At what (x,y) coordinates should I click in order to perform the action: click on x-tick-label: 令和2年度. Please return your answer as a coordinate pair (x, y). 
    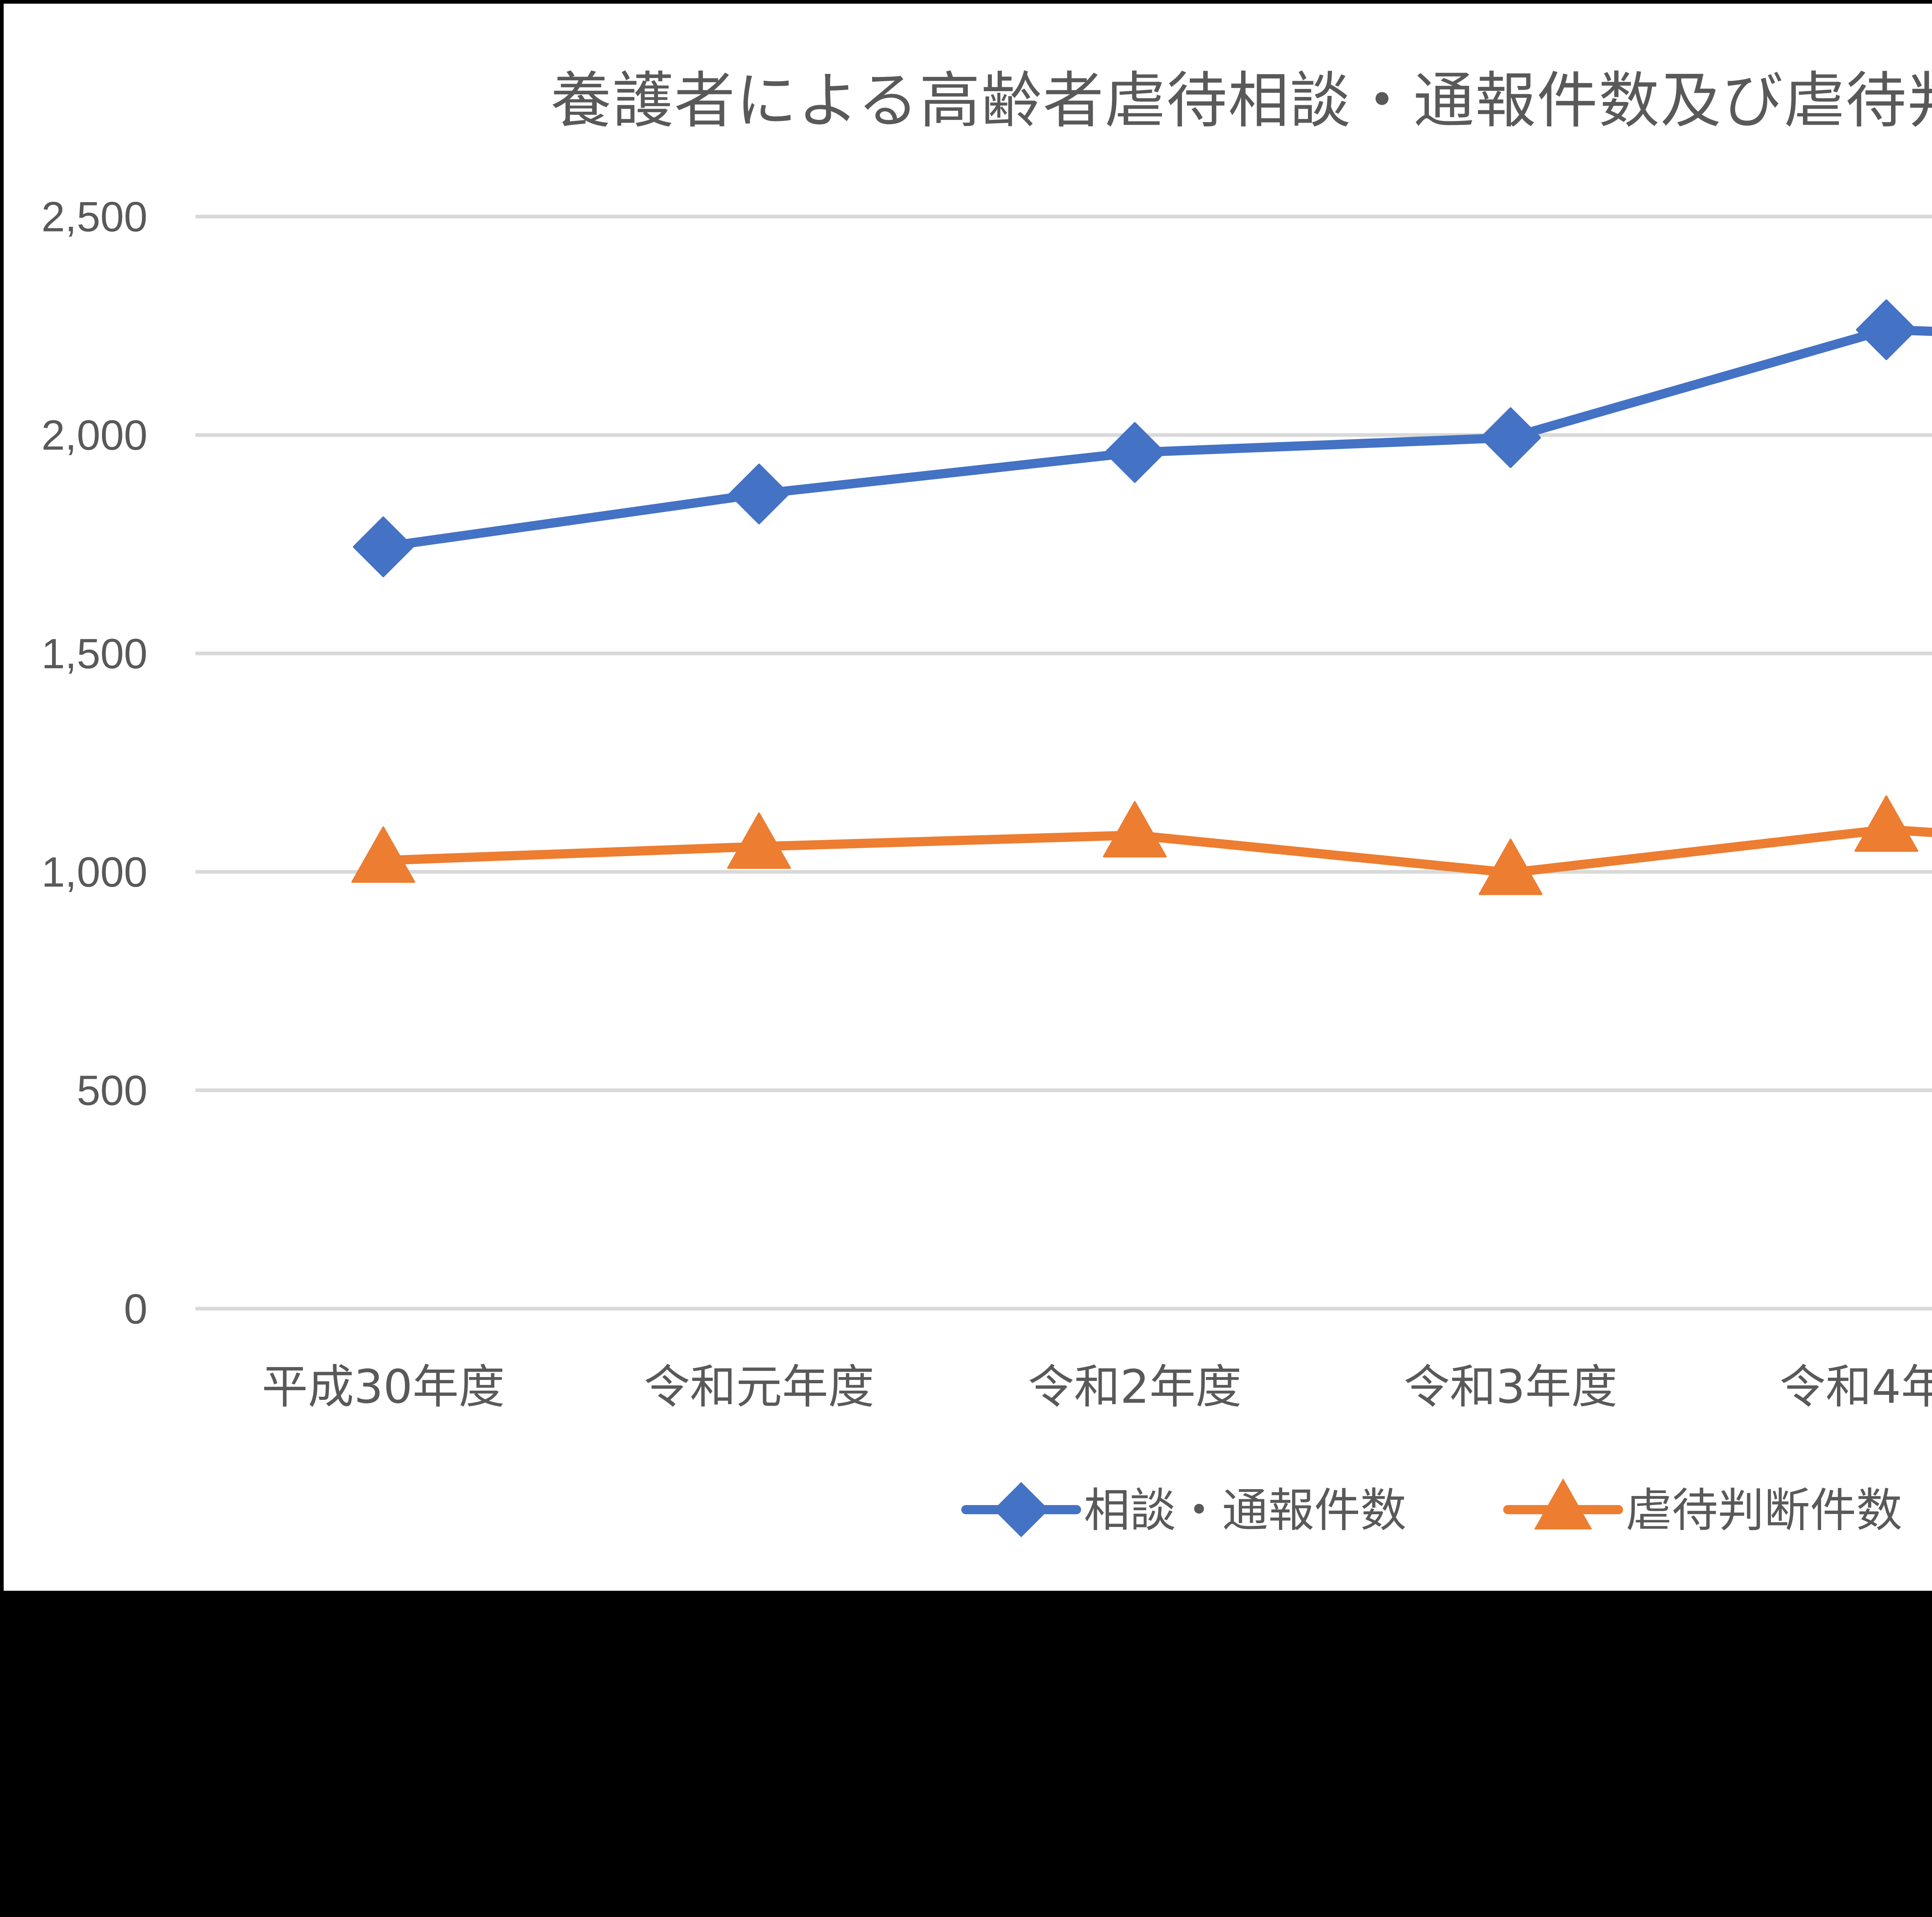
    Looking at the image, I should click on (1135, 1387).